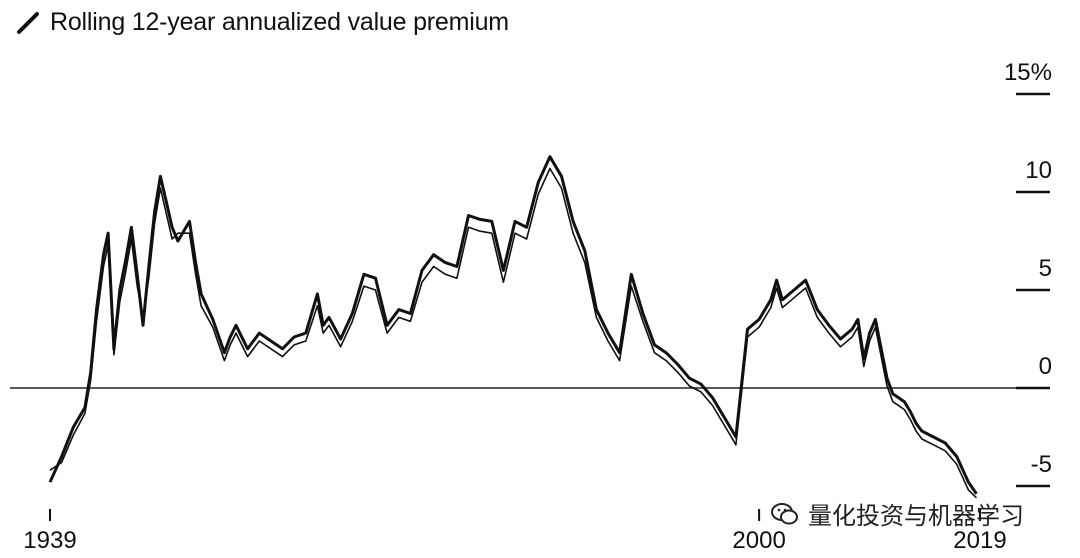 The height and width of the screenshot is (558, 1080). Describe the element at coordinates (1045, 268) in the screenshot. I see `y-tick-label: 5` at that location.